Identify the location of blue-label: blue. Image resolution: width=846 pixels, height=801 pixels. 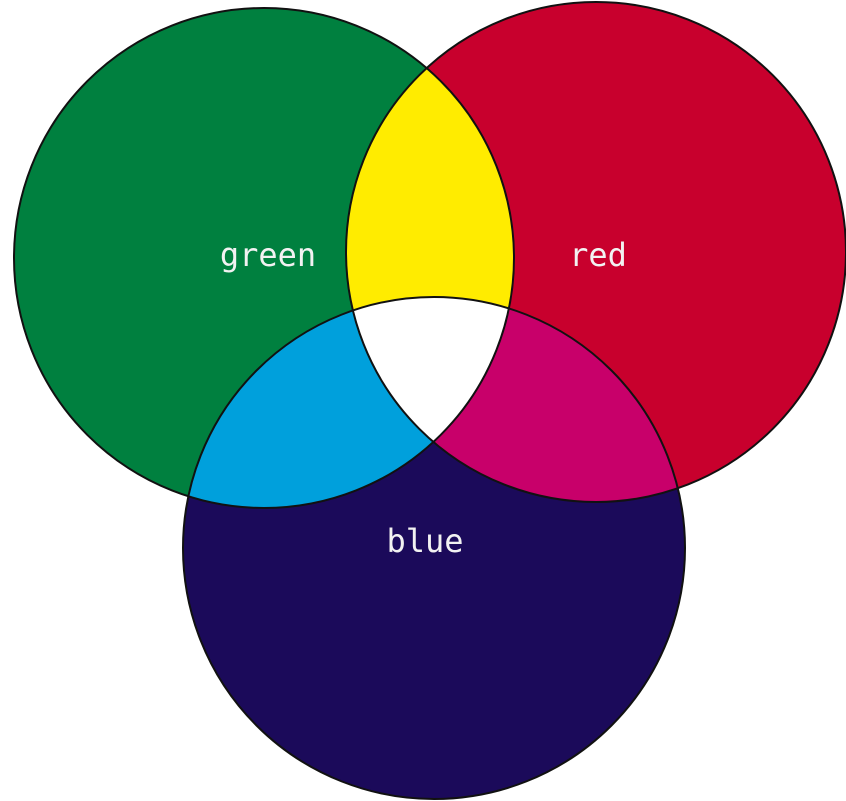
(424, 541).